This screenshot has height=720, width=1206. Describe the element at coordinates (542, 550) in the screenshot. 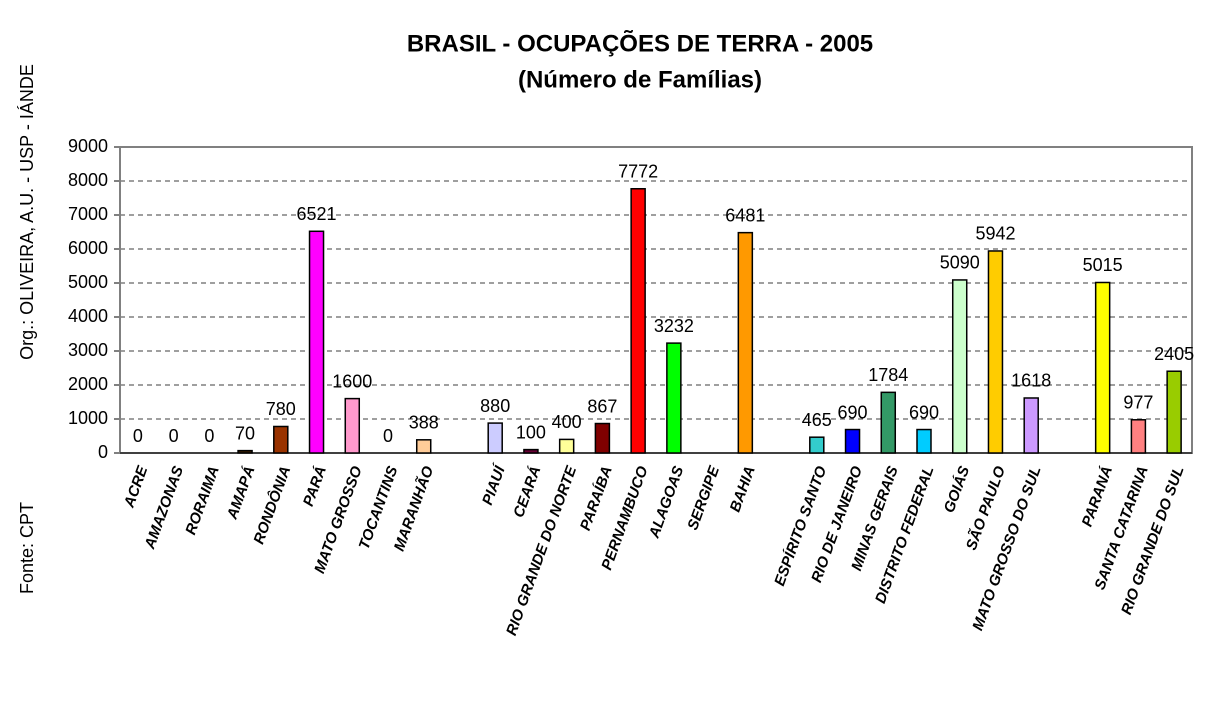

I see `x-tick-label: RIO GRANDE DO NORTE` at that location.